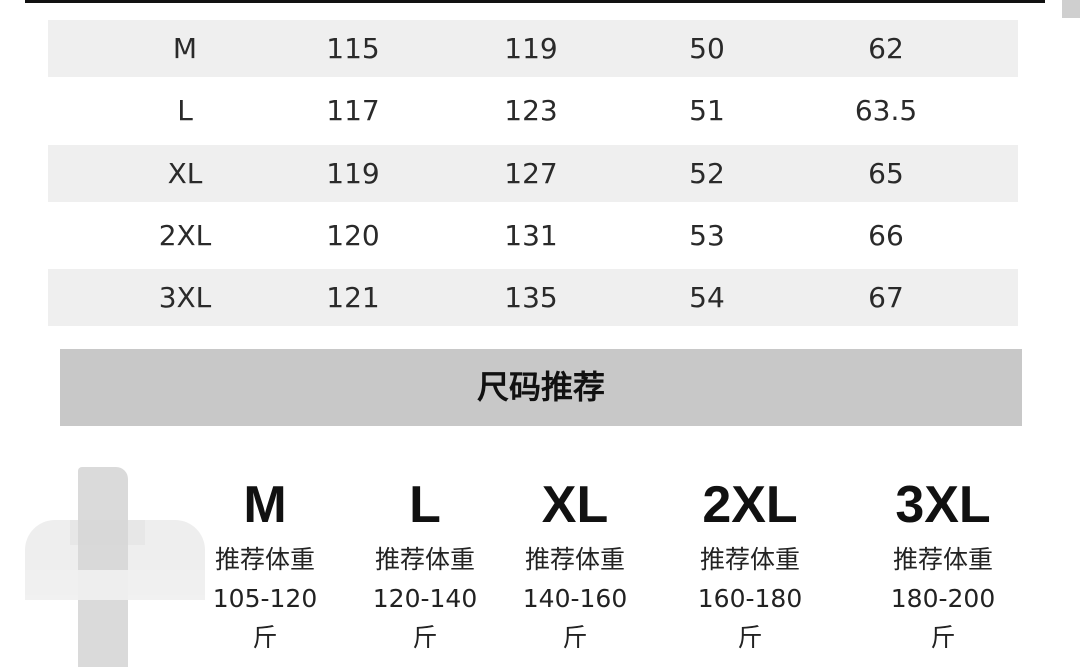  I want to click on recommendation-item: XL 推荐体重 140-160 斤, so click(575, 563).